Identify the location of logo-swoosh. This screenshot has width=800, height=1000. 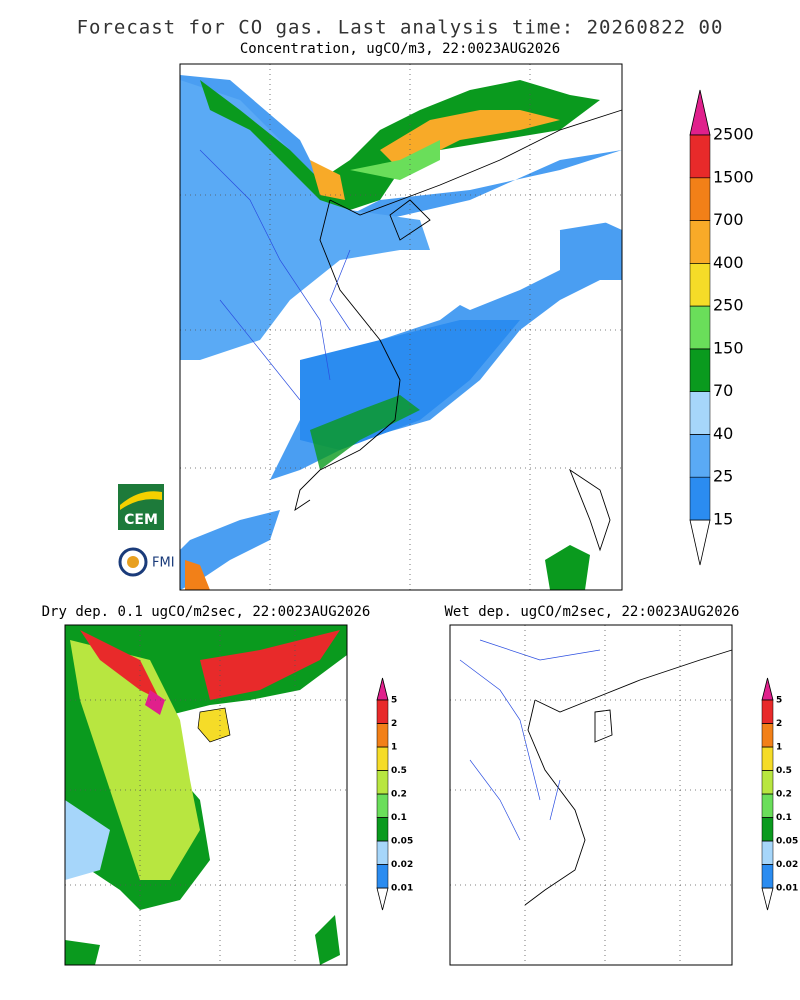
(141, 500).